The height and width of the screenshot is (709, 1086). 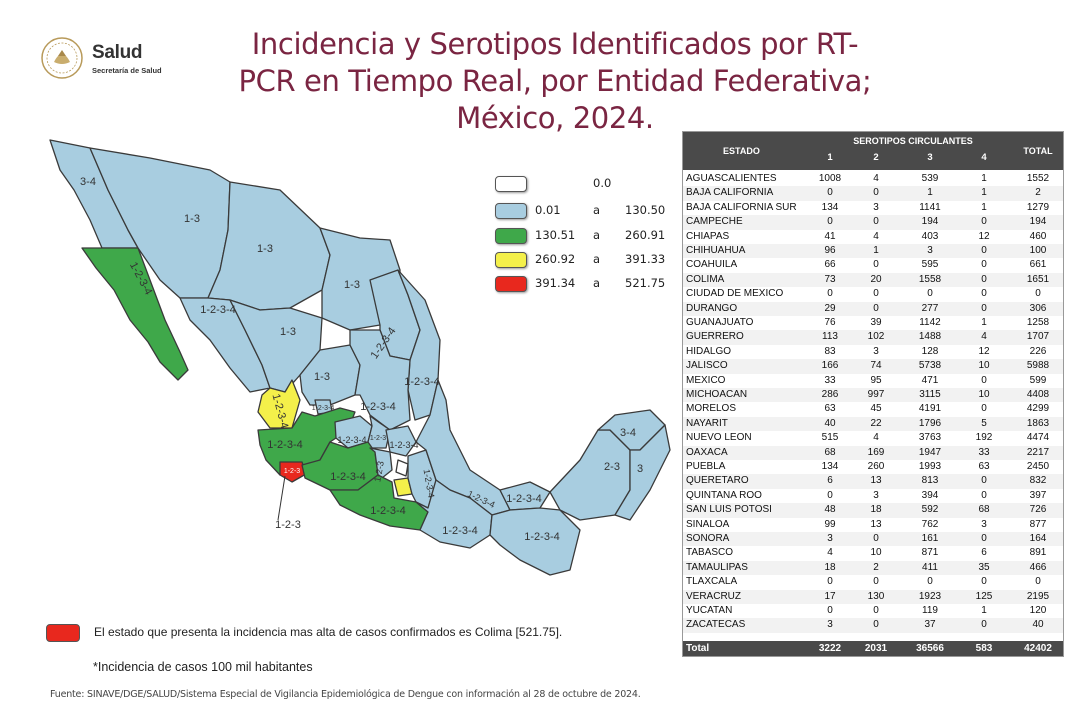 I want to click on table-row: SINALOA 99 13 762 3 877, so click(x=873, y=525).